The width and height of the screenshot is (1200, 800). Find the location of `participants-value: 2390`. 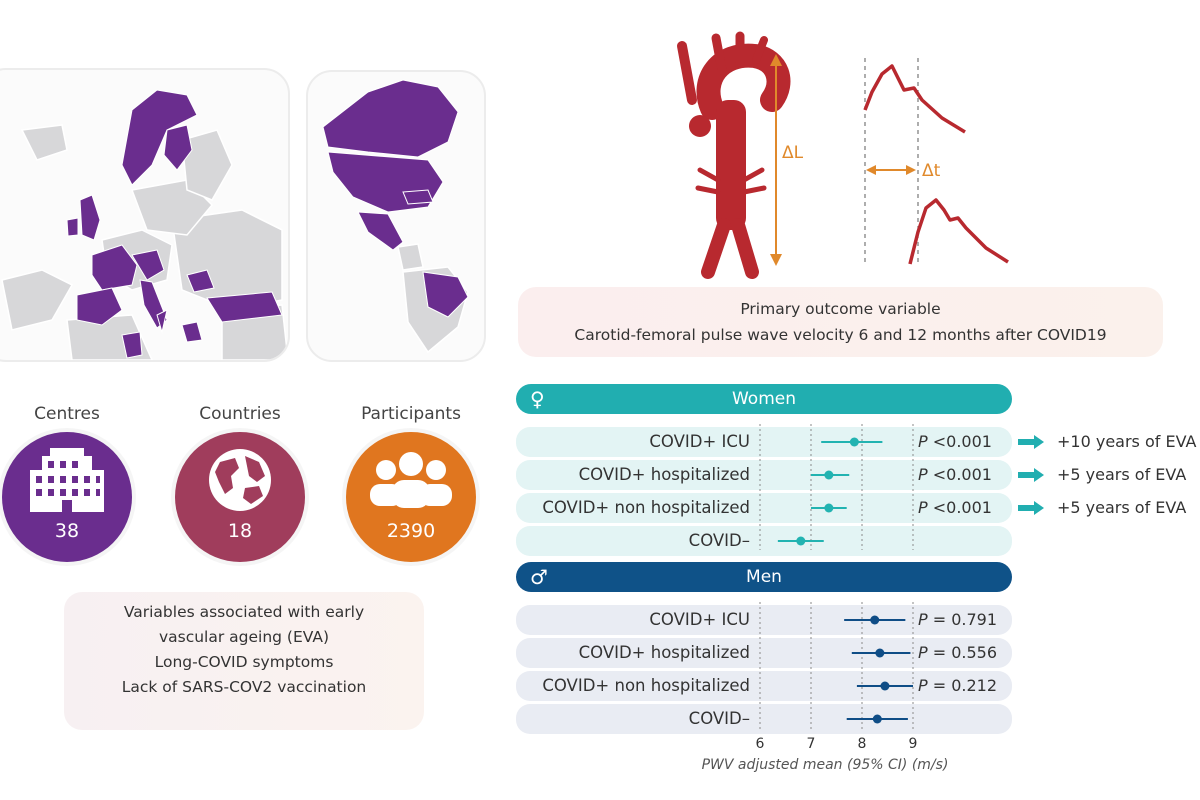

participants-value: 2390 is located at coordinates (411, 531).